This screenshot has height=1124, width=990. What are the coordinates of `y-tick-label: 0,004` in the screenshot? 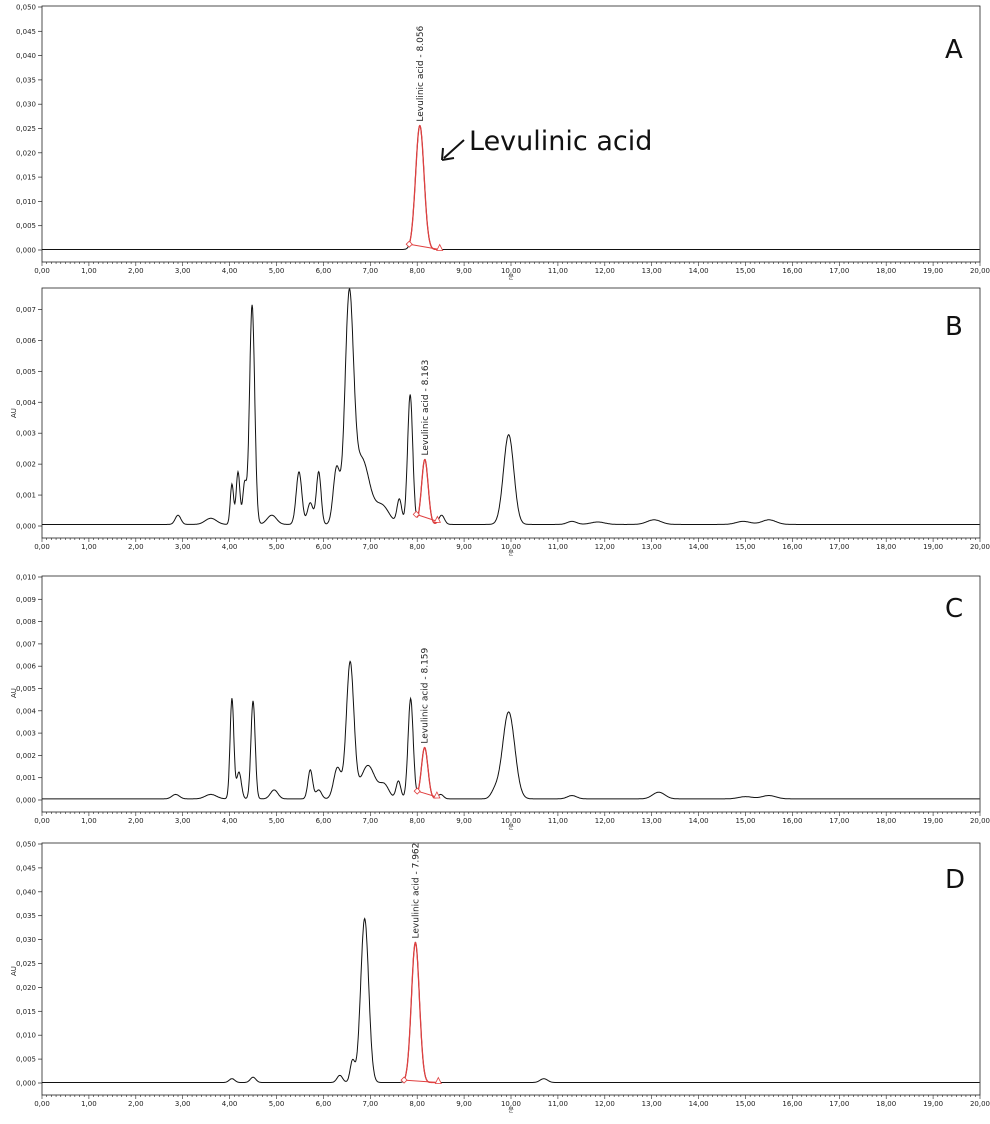 It's located at (26, 711).